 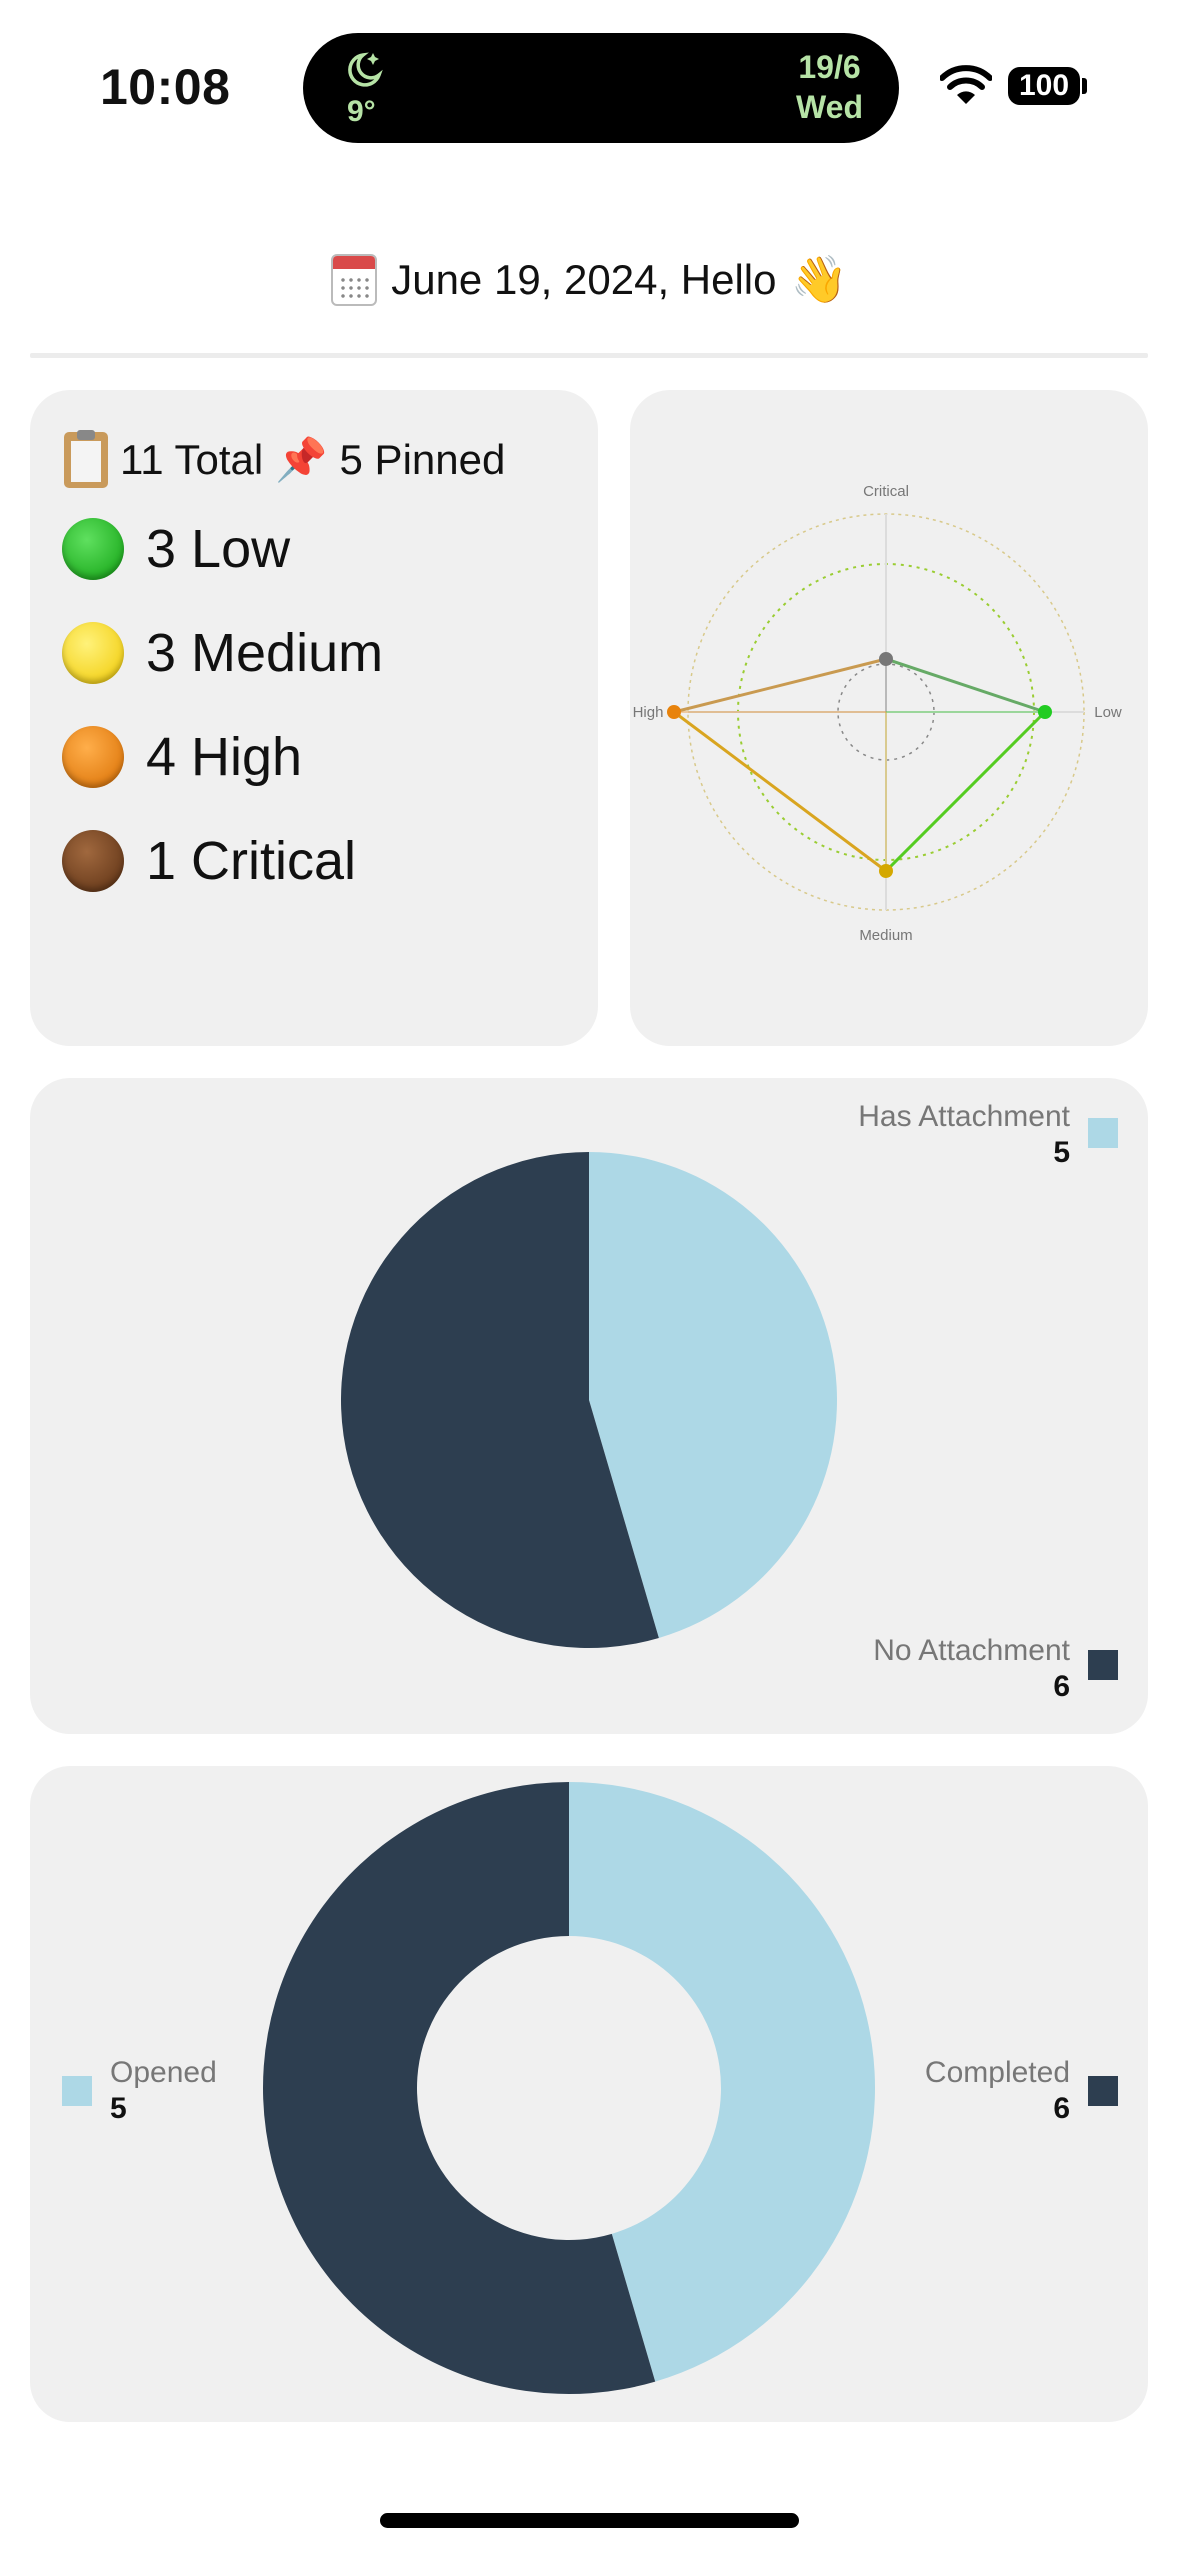 I want to click on priority-low: 3 Low, so click(x=176, y=549).